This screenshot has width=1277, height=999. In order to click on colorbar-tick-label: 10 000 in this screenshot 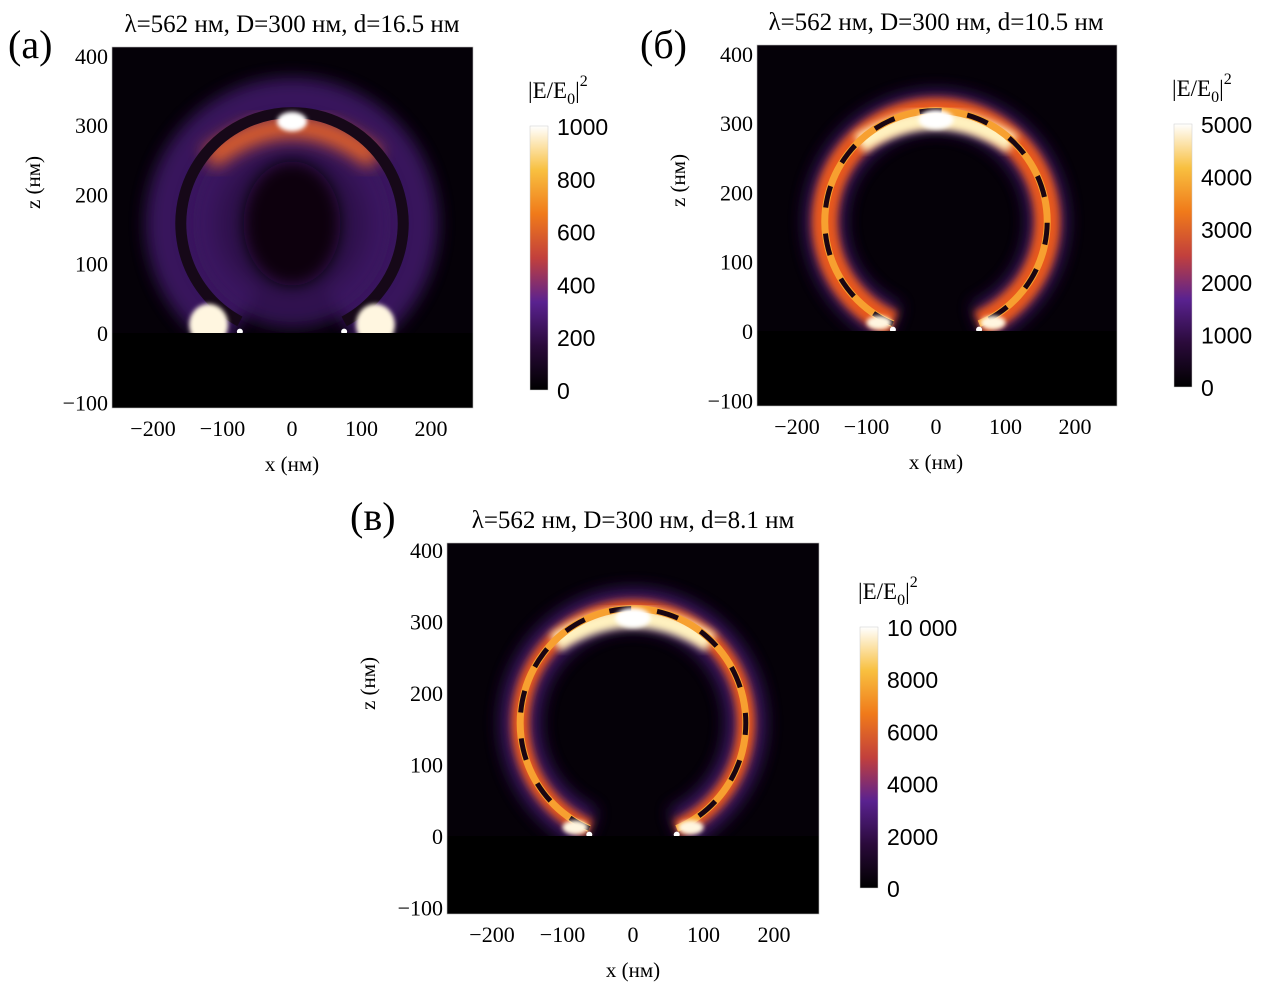, I will do `click(922, 628)`.